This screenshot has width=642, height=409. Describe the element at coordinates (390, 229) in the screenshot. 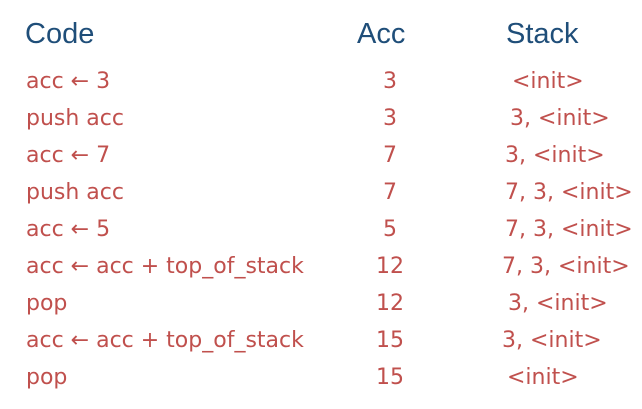

I see `acc-cell: 5` at that location.